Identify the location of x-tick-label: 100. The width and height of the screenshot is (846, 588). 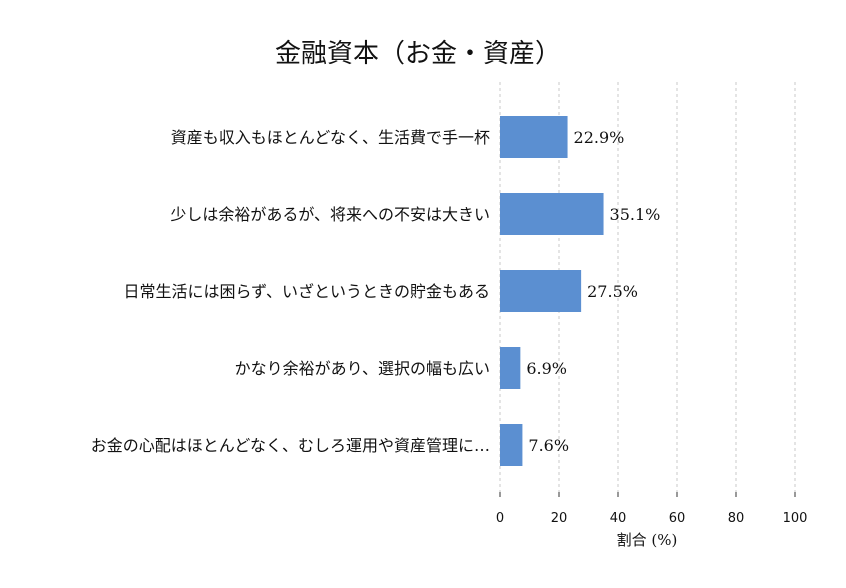
(795, 518).